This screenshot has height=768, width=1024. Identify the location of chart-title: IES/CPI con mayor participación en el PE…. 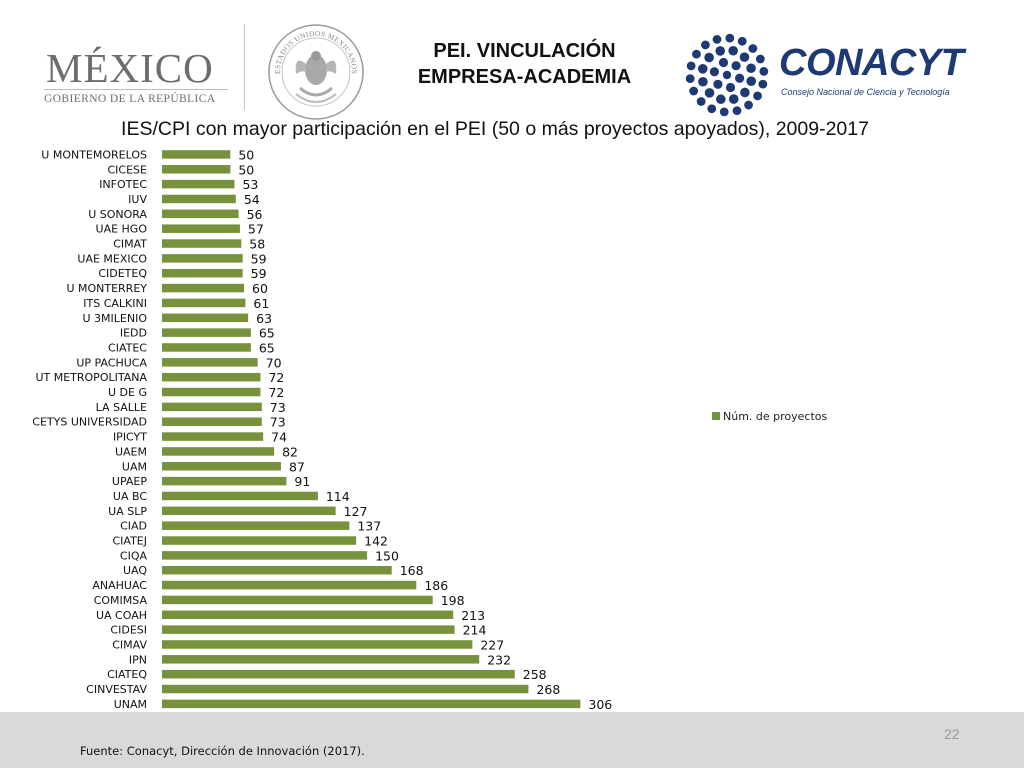
(495, 129).